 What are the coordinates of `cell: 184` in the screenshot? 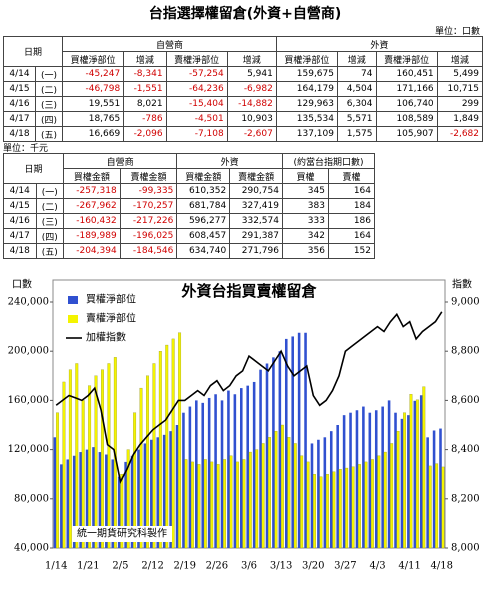 It's located at (351, 206).